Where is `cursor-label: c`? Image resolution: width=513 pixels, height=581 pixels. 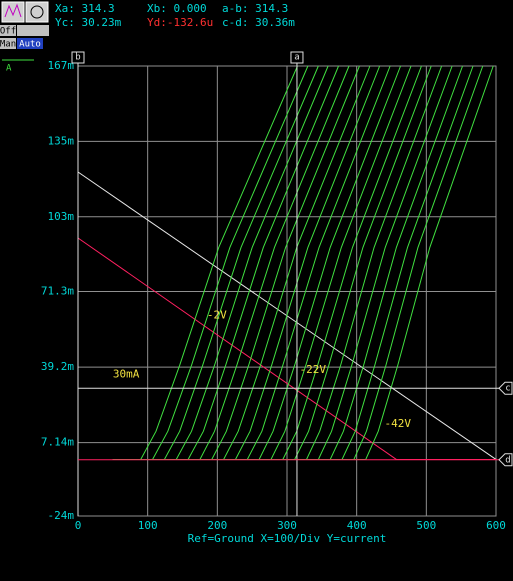
cursor-label: c is located at coordinates (507, 389).